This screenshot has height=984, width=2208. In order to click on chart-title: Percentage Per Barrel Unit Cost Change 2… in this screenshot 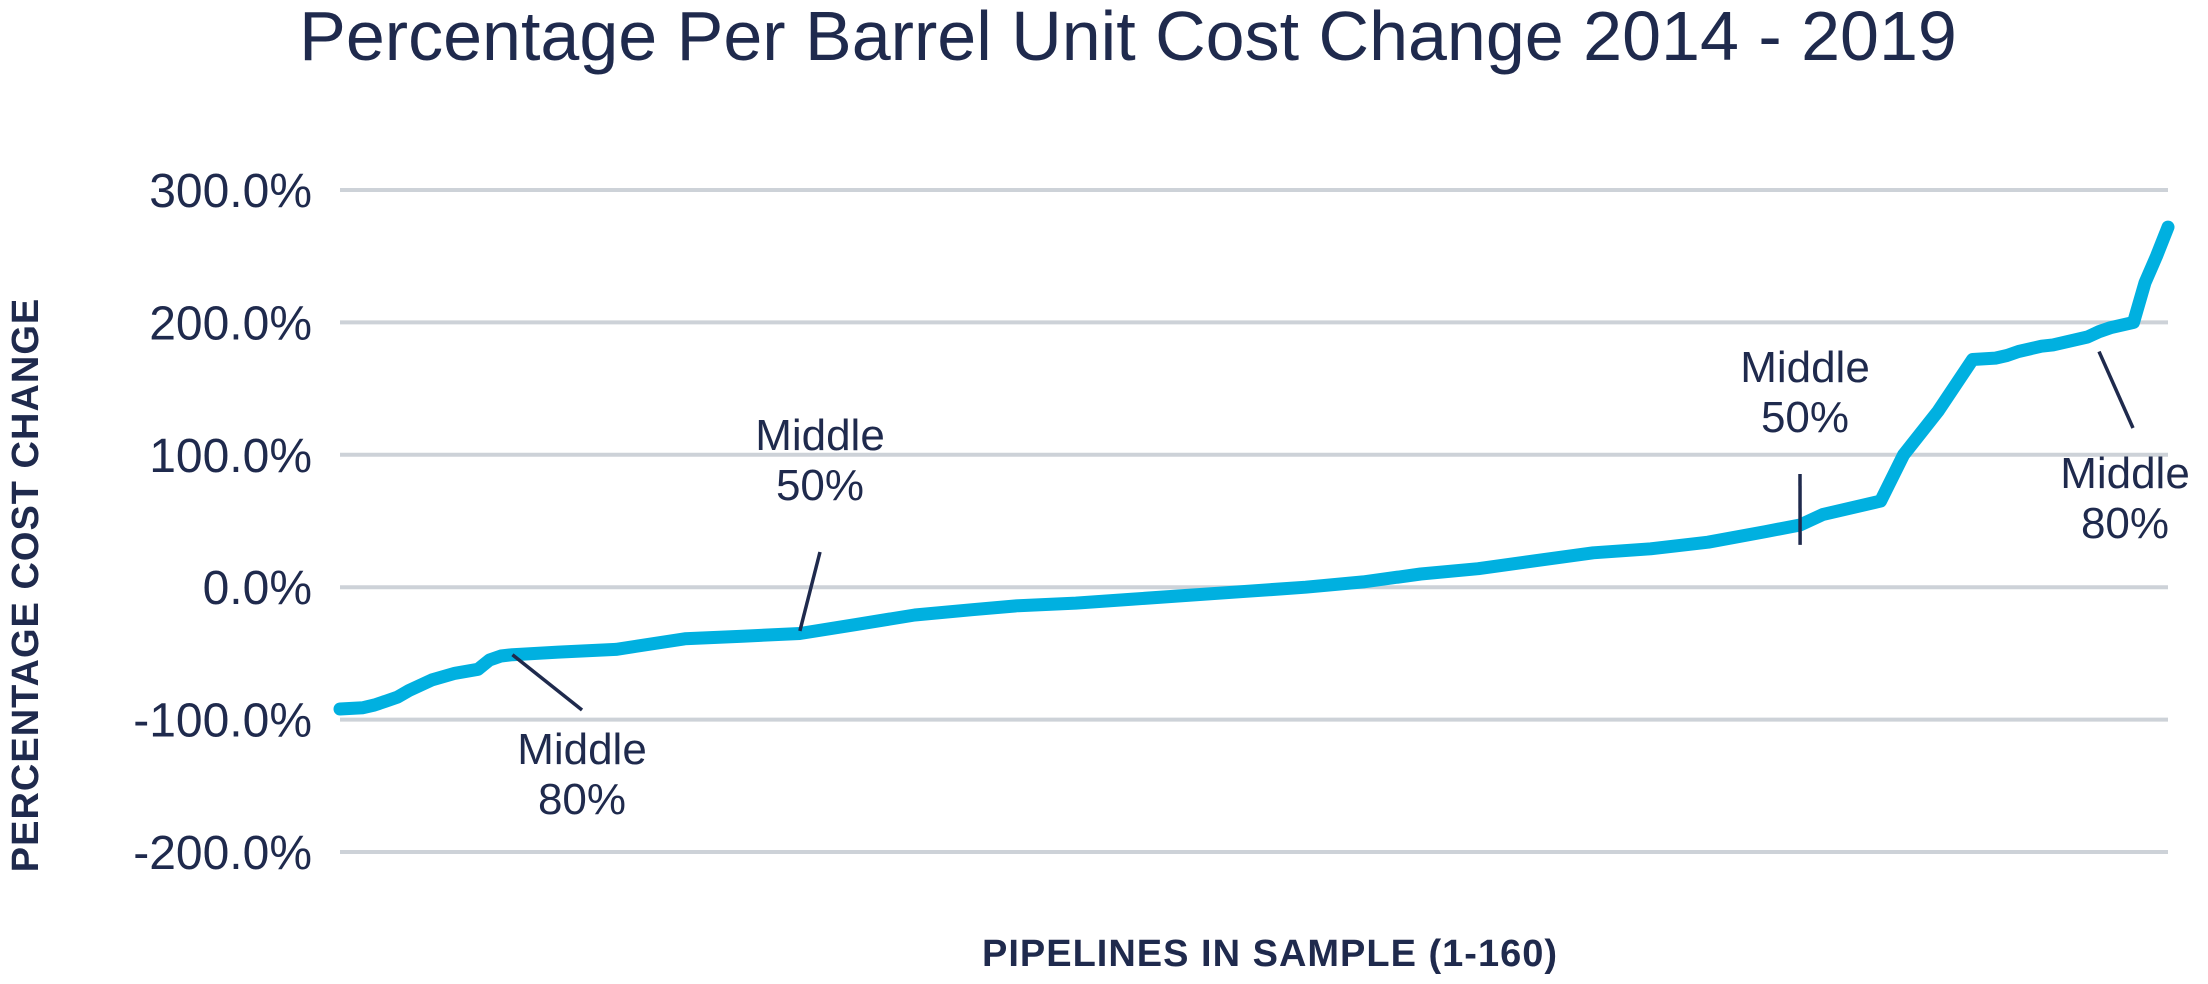, I will do `click(1128, 37)`.